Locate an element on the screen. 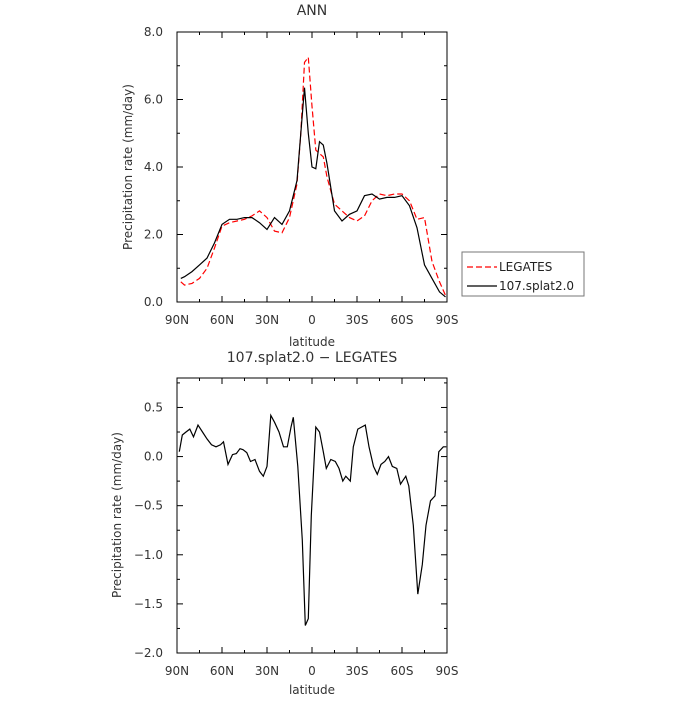 This screenshot has height=705, width=700. y-tick-label: 4.0 is located at coordinates (153, 167).